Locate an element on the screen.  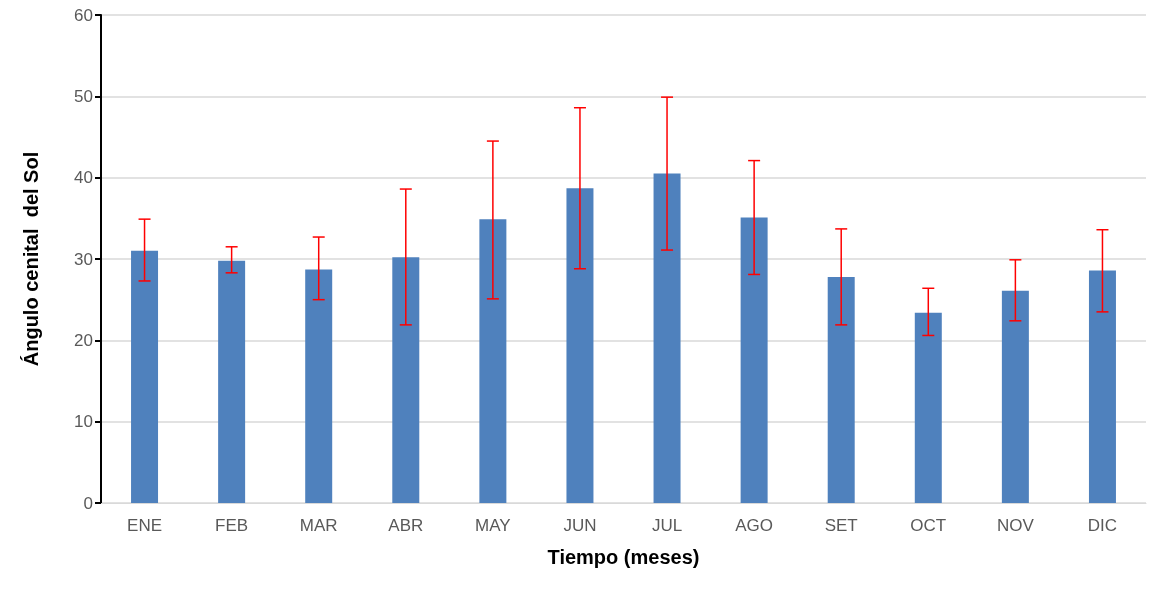
y-tick-label: 0 is located at coordinates (88, 503).